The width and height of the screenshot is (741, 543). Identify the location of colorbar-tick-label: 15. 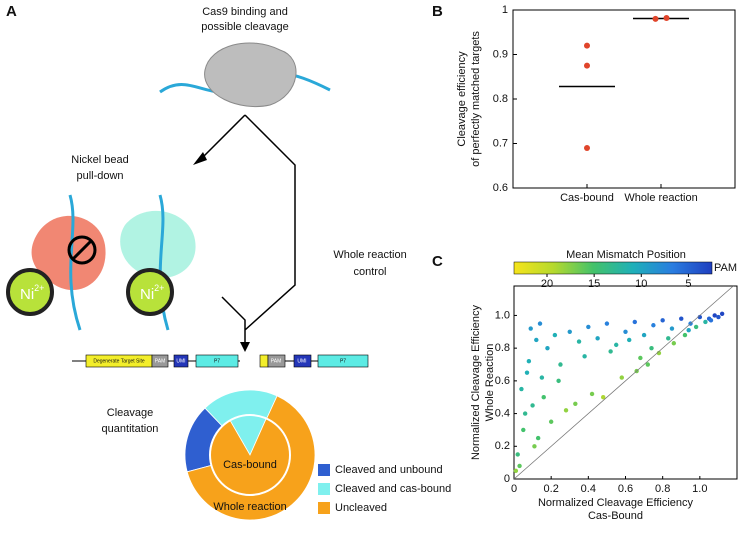
(594, 284).